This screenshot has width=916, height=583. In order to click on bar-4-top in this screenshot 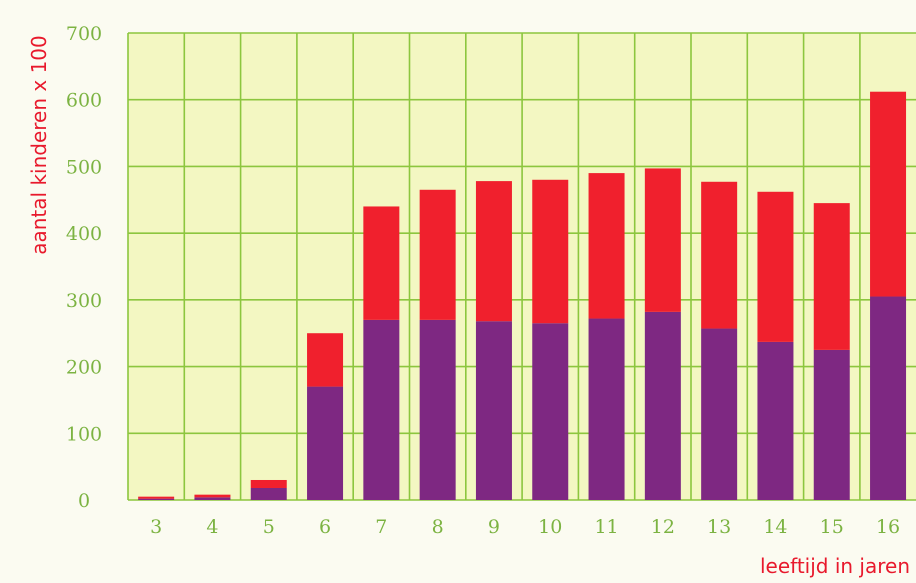, I will do `click(212, 496)`.